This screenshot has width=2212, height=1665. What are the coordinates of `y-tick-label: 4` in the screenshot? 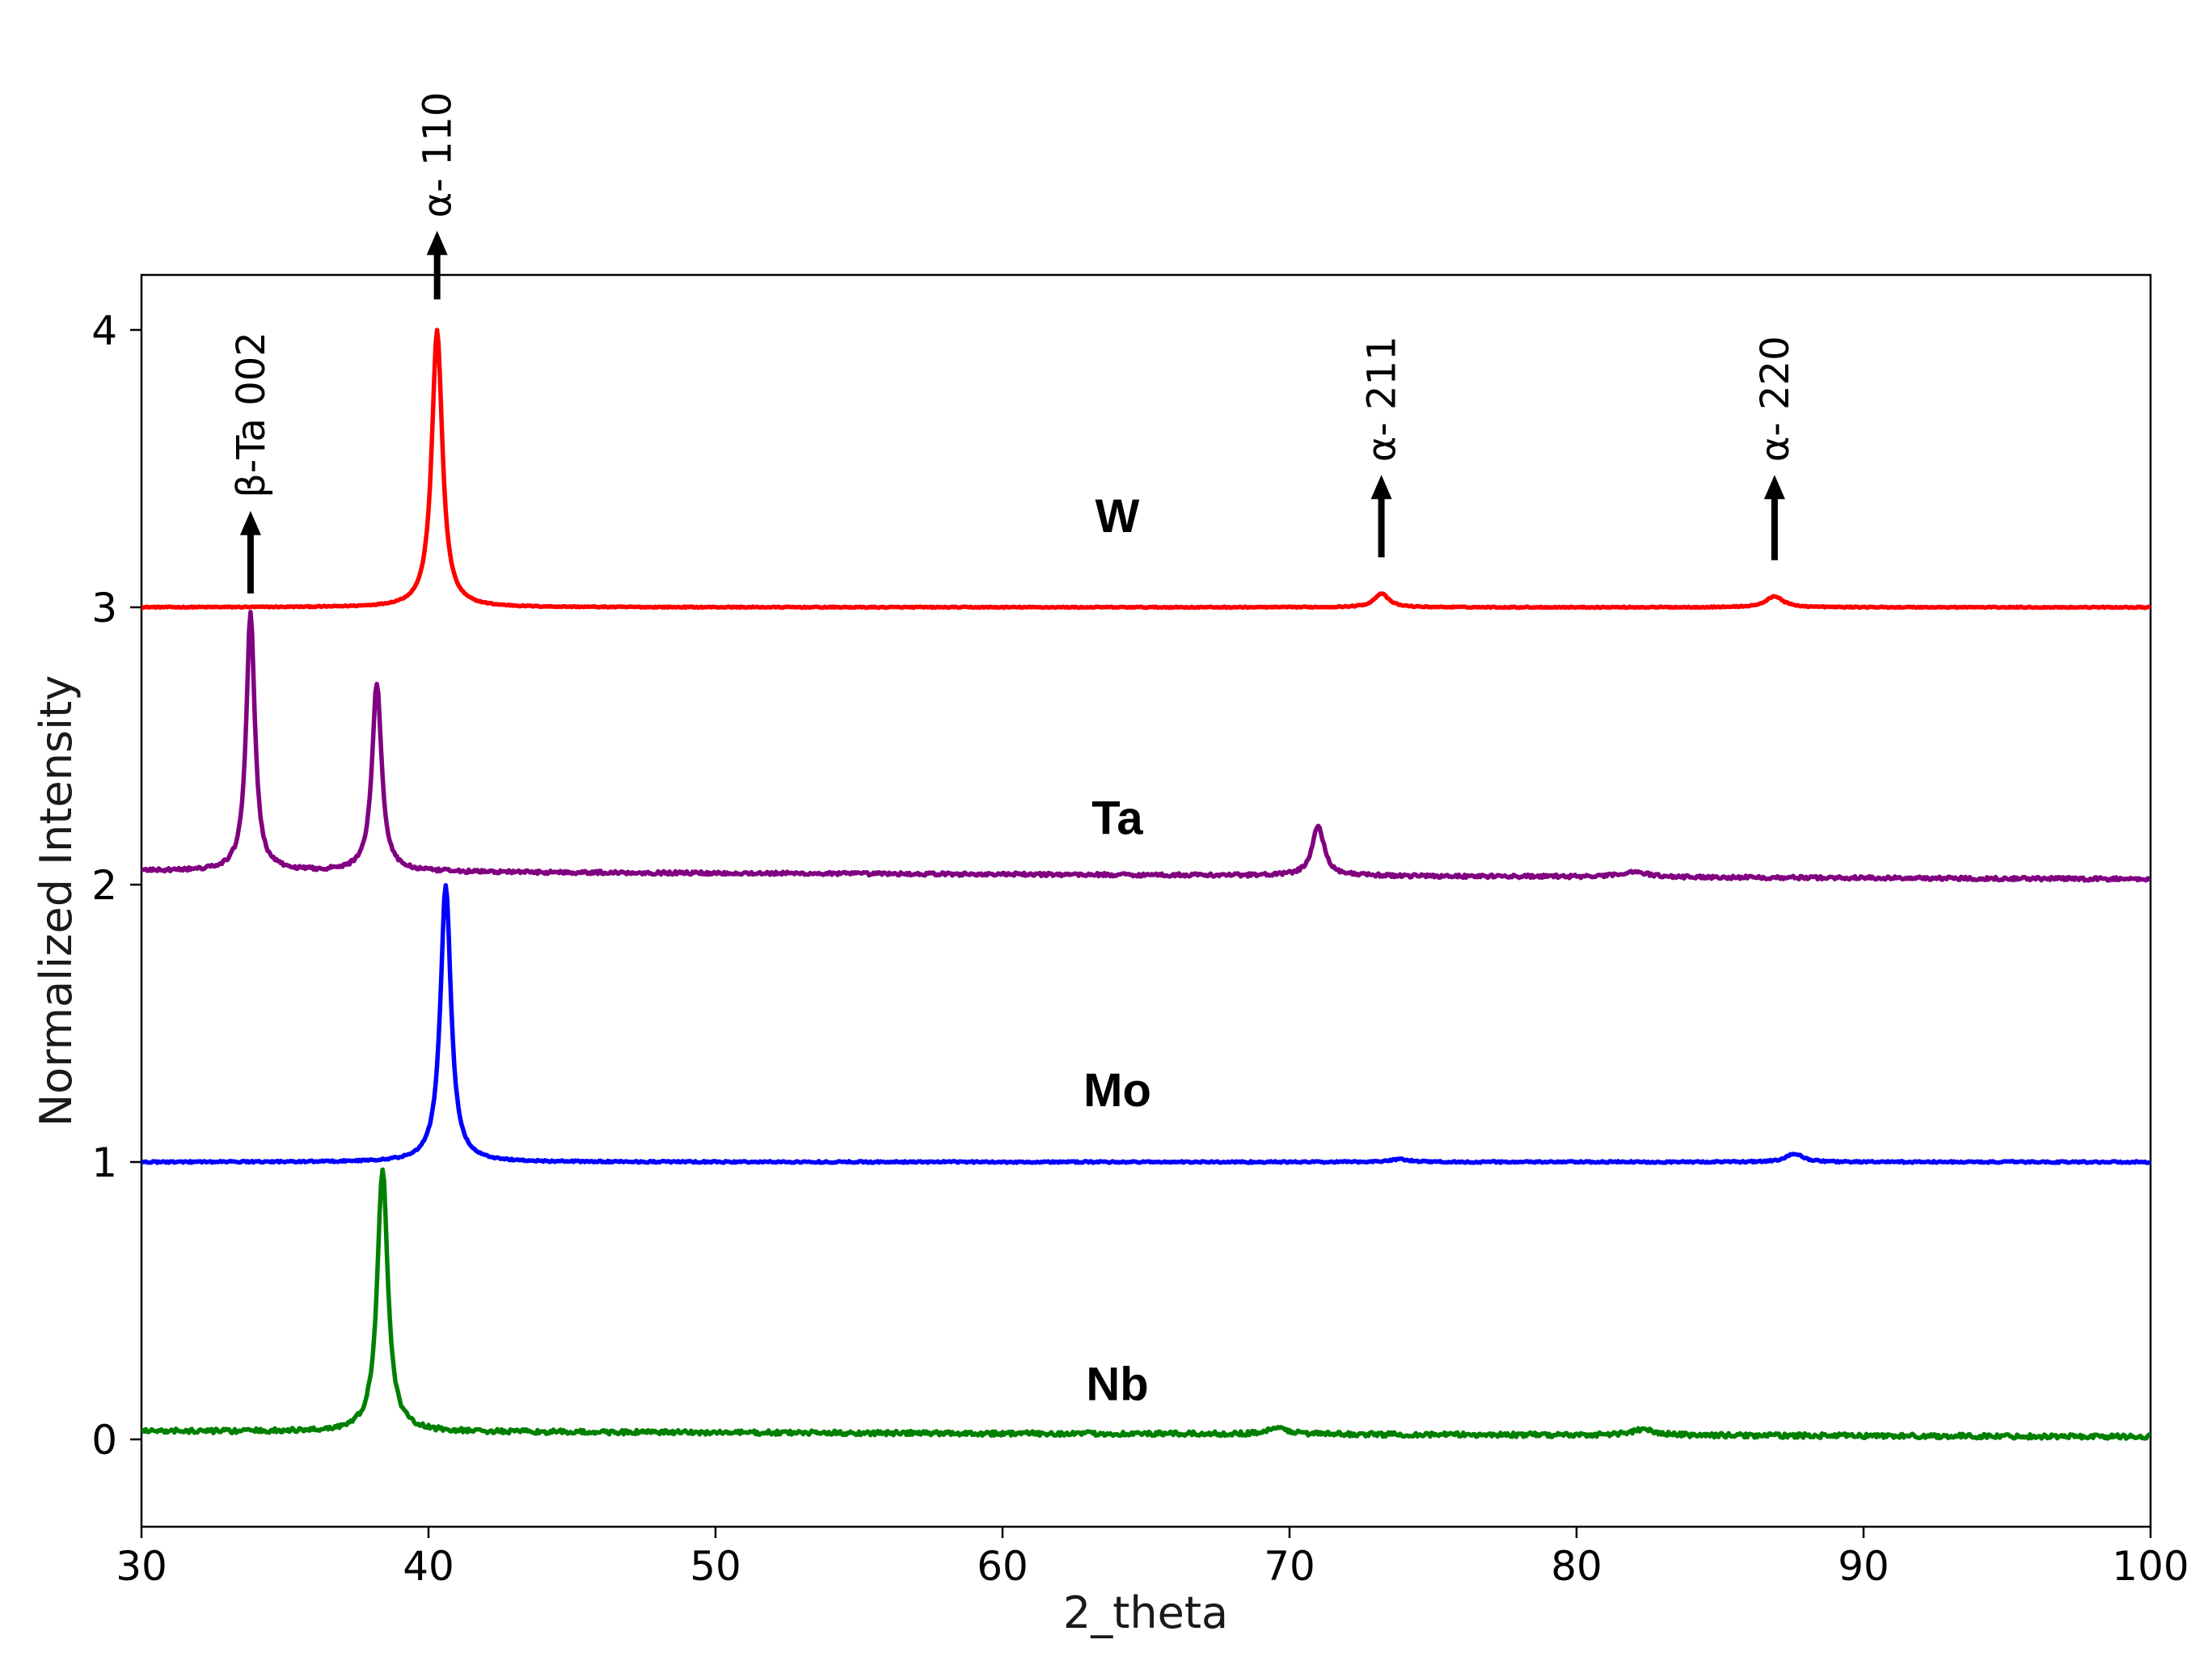 It's located at (104, 330).